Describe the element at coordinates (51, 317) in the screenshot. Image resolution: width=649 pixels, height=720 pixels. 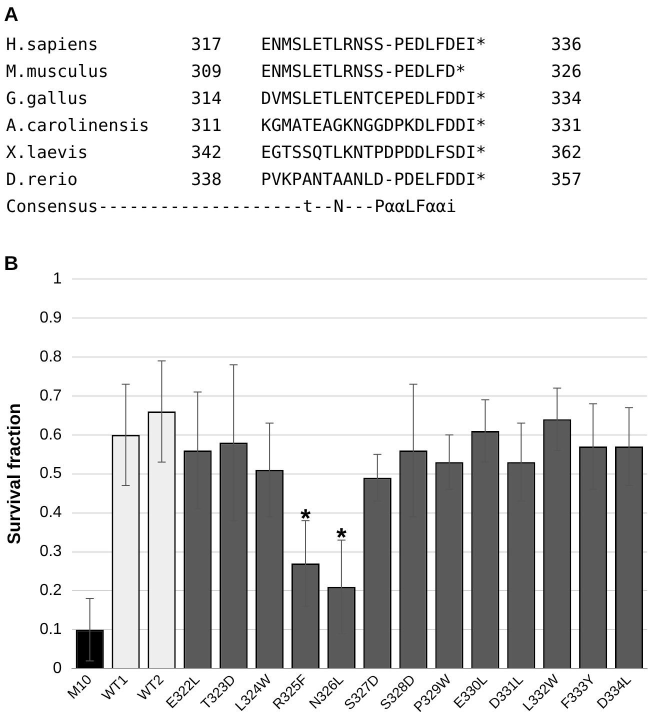
I see `y-tick-label: 0.9` at that location.